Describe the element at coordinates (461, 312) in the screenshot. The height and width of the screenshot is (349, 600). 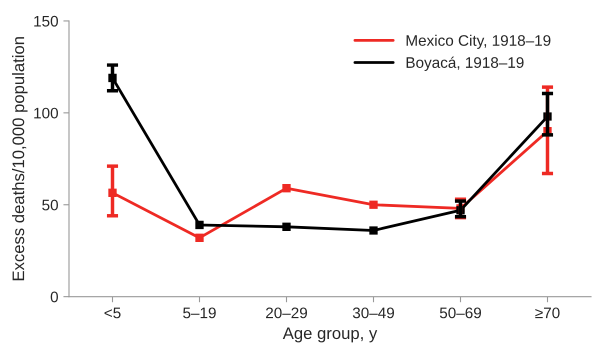
I see `x-tick-label: 50–69` at that location.